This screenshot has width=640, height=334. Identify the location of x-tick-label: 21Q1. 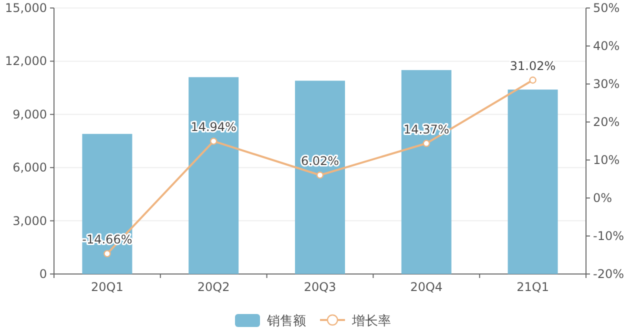
(532, 287).